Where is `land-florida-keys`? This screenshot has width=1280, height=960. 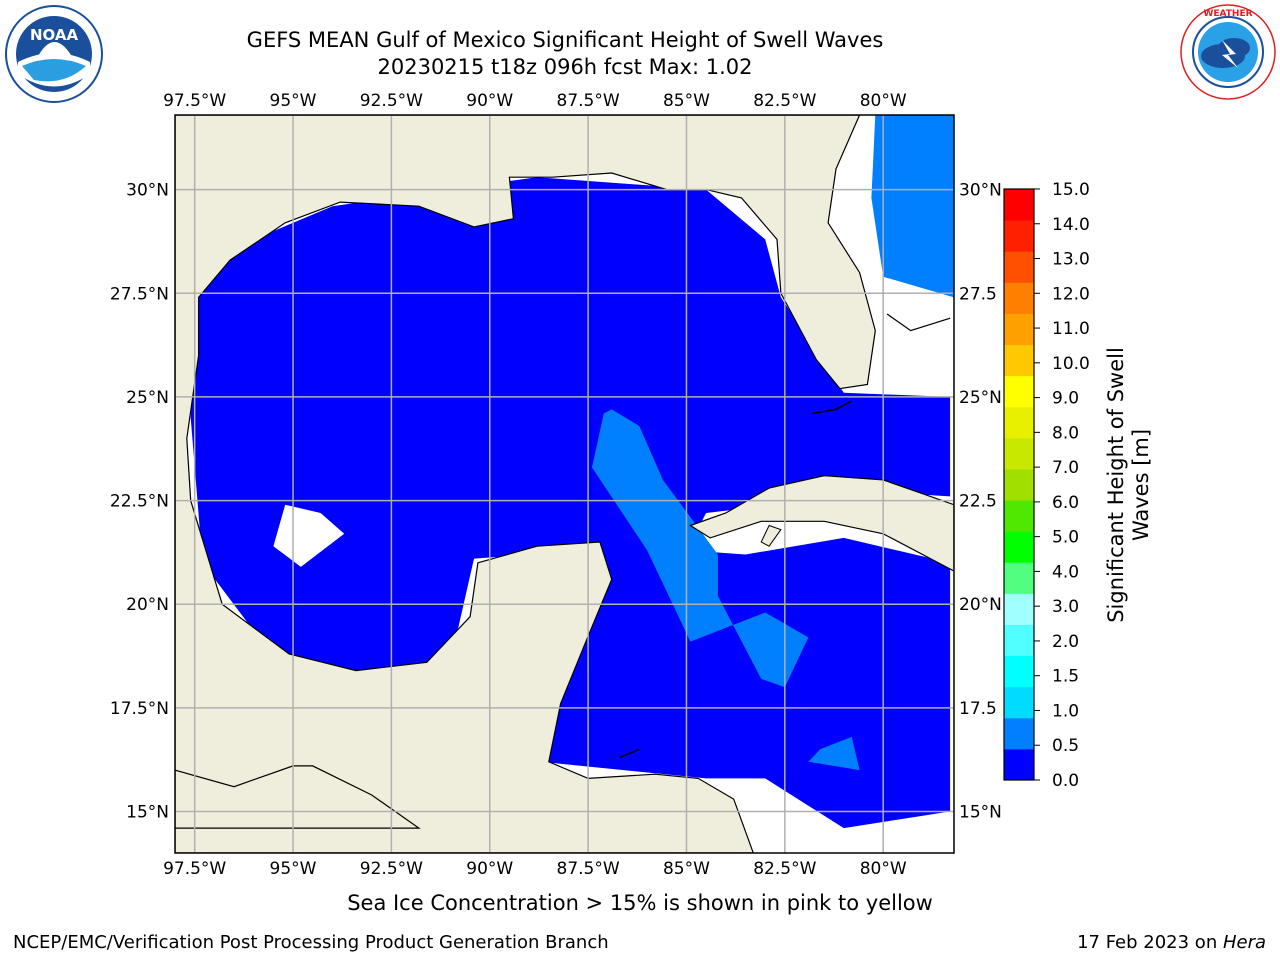 land-florida-keys is located at coordinates (832, 407).